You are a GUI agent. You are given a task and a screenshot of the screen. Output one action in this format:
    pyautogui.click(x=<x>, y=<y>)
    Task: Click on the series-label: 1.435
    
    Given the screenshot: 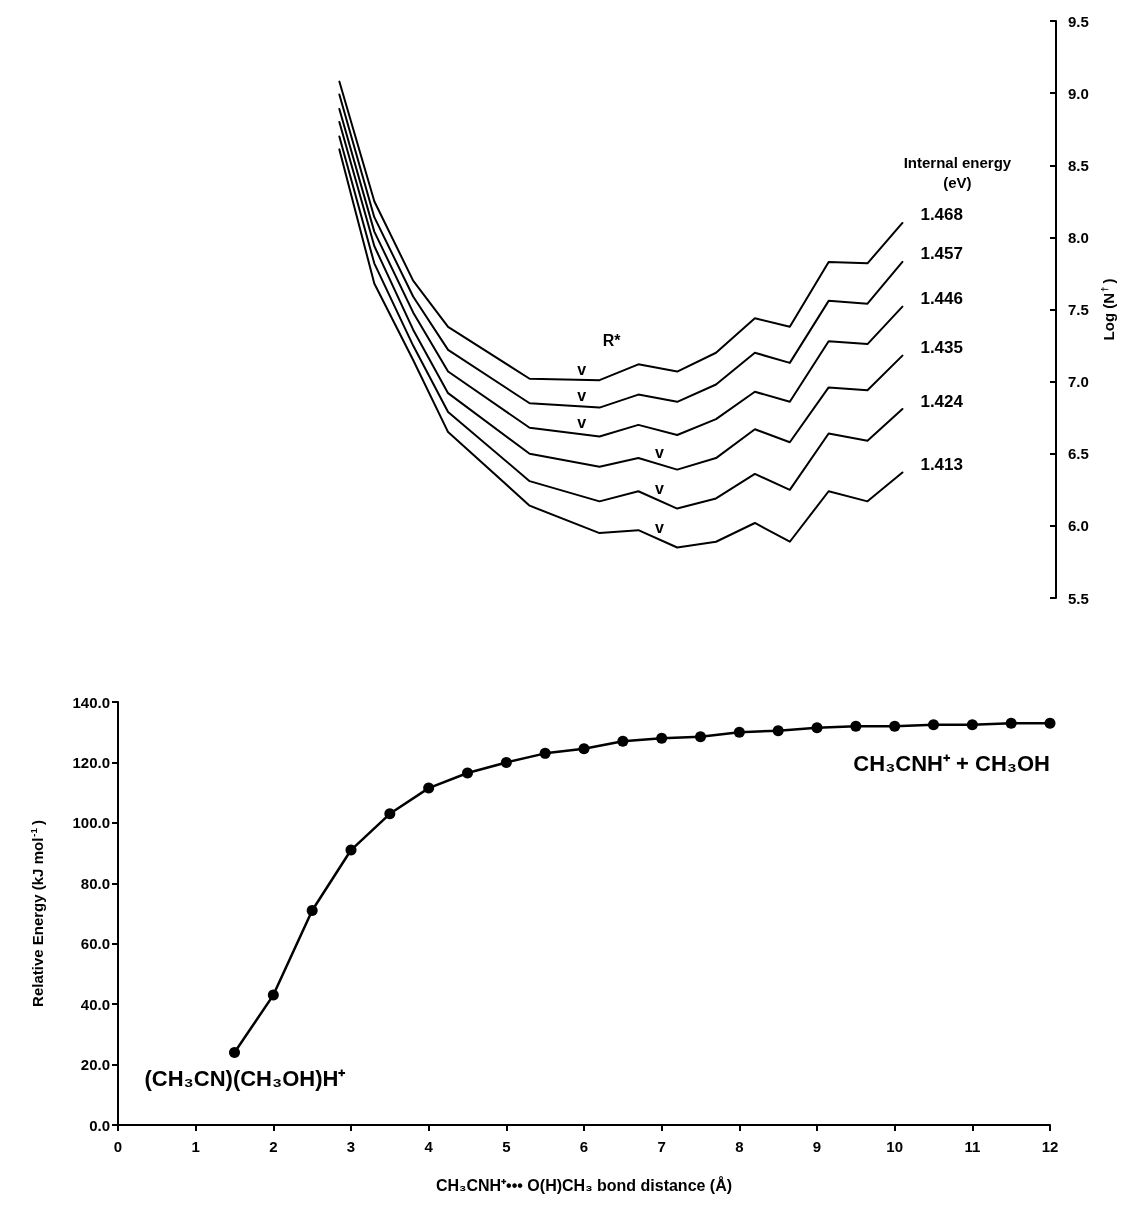 What is the action you would take?
    pyautogui.click(x=941, y=348)
    